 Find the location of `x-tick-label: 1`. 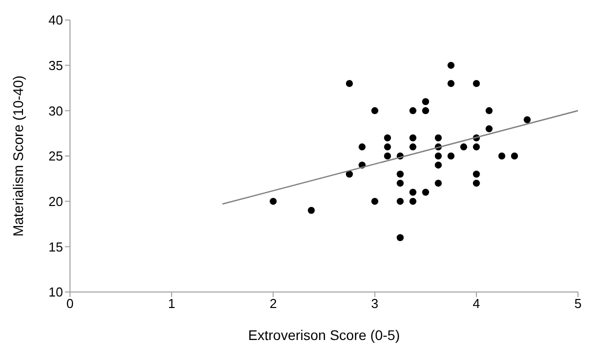

x-tick-label: 1 is located at coordinates (172, 304).